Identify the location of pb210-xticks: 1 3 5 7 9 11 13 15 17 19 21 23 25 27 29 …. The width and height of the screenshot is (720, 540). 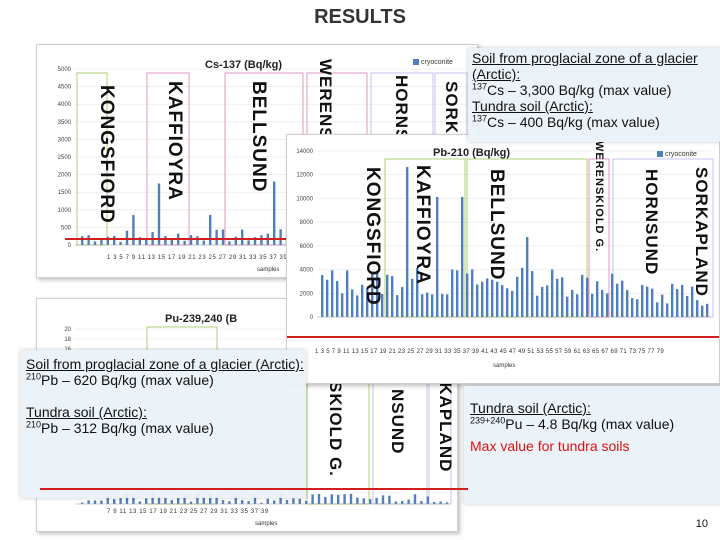
(490, 352).